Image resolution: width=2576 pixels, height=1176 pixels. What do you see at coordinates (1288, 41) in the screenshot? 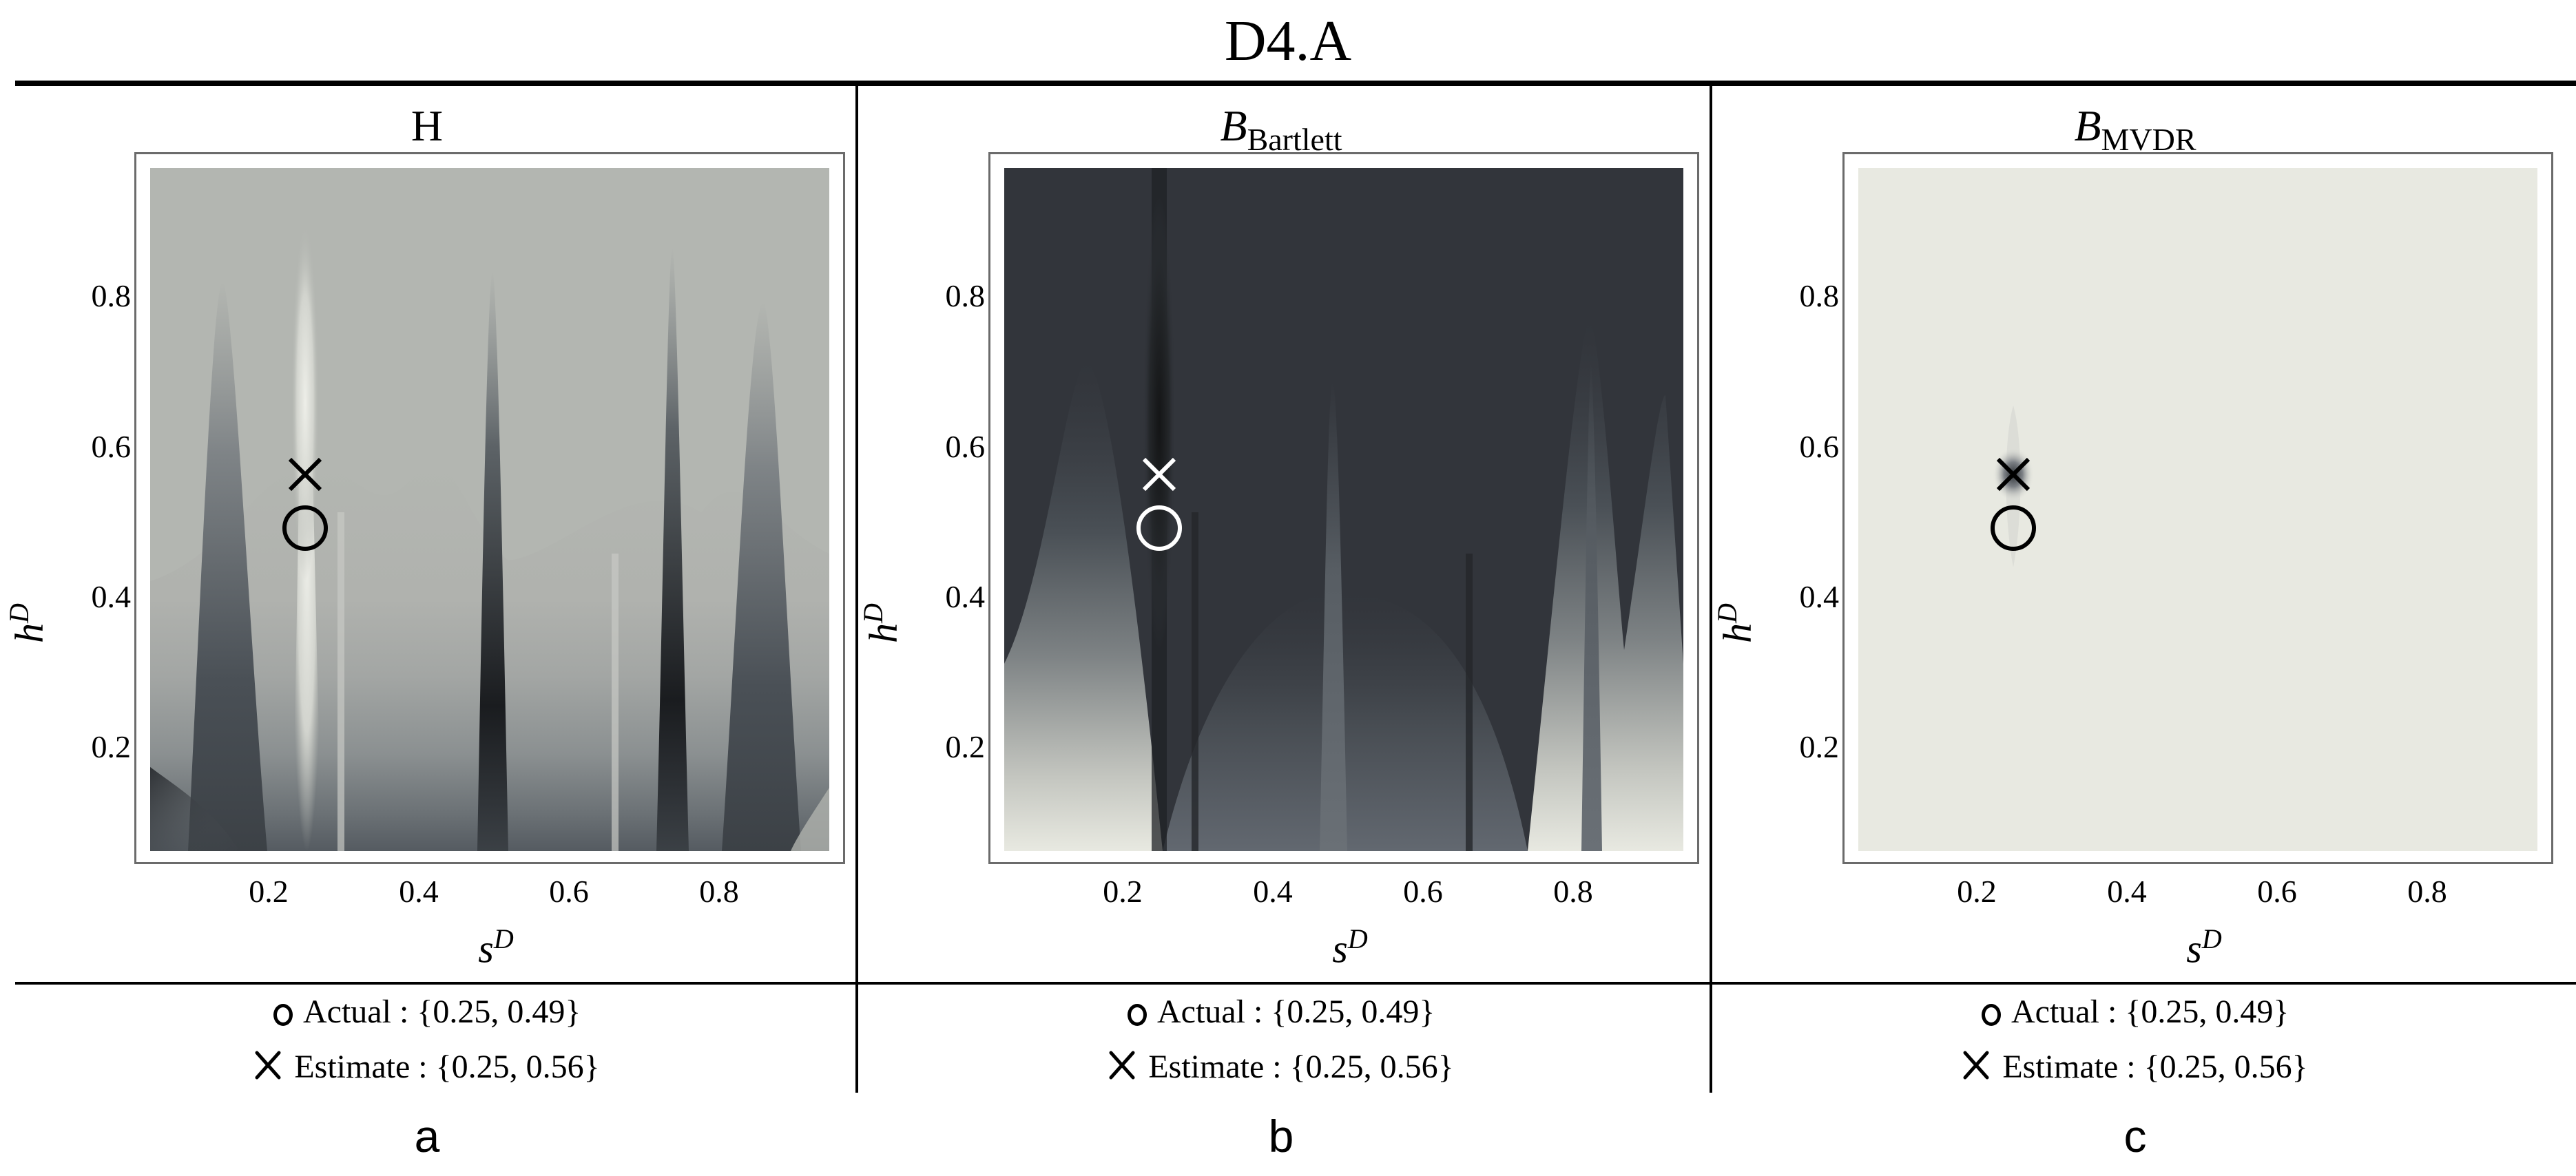
I see `figure-title: D4.A` at bounding box center [1288, 41].